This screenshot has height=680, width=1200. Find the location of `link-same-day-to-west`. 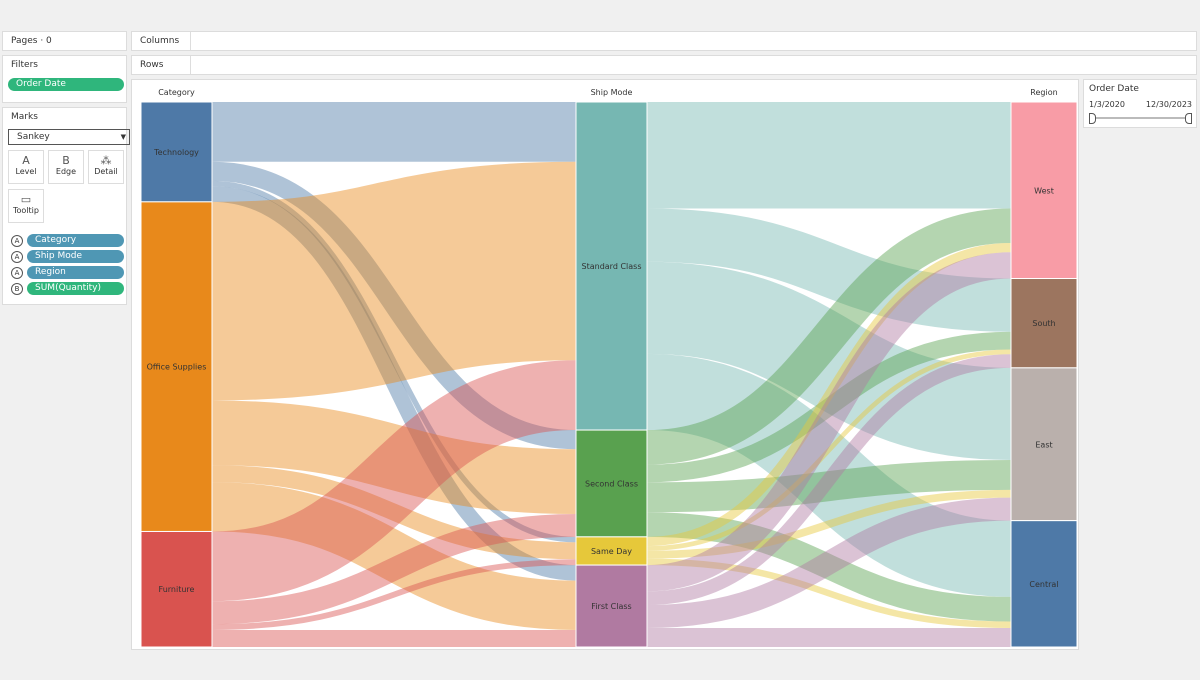

link-same-day-to-west is located at coordinates (829, 395).